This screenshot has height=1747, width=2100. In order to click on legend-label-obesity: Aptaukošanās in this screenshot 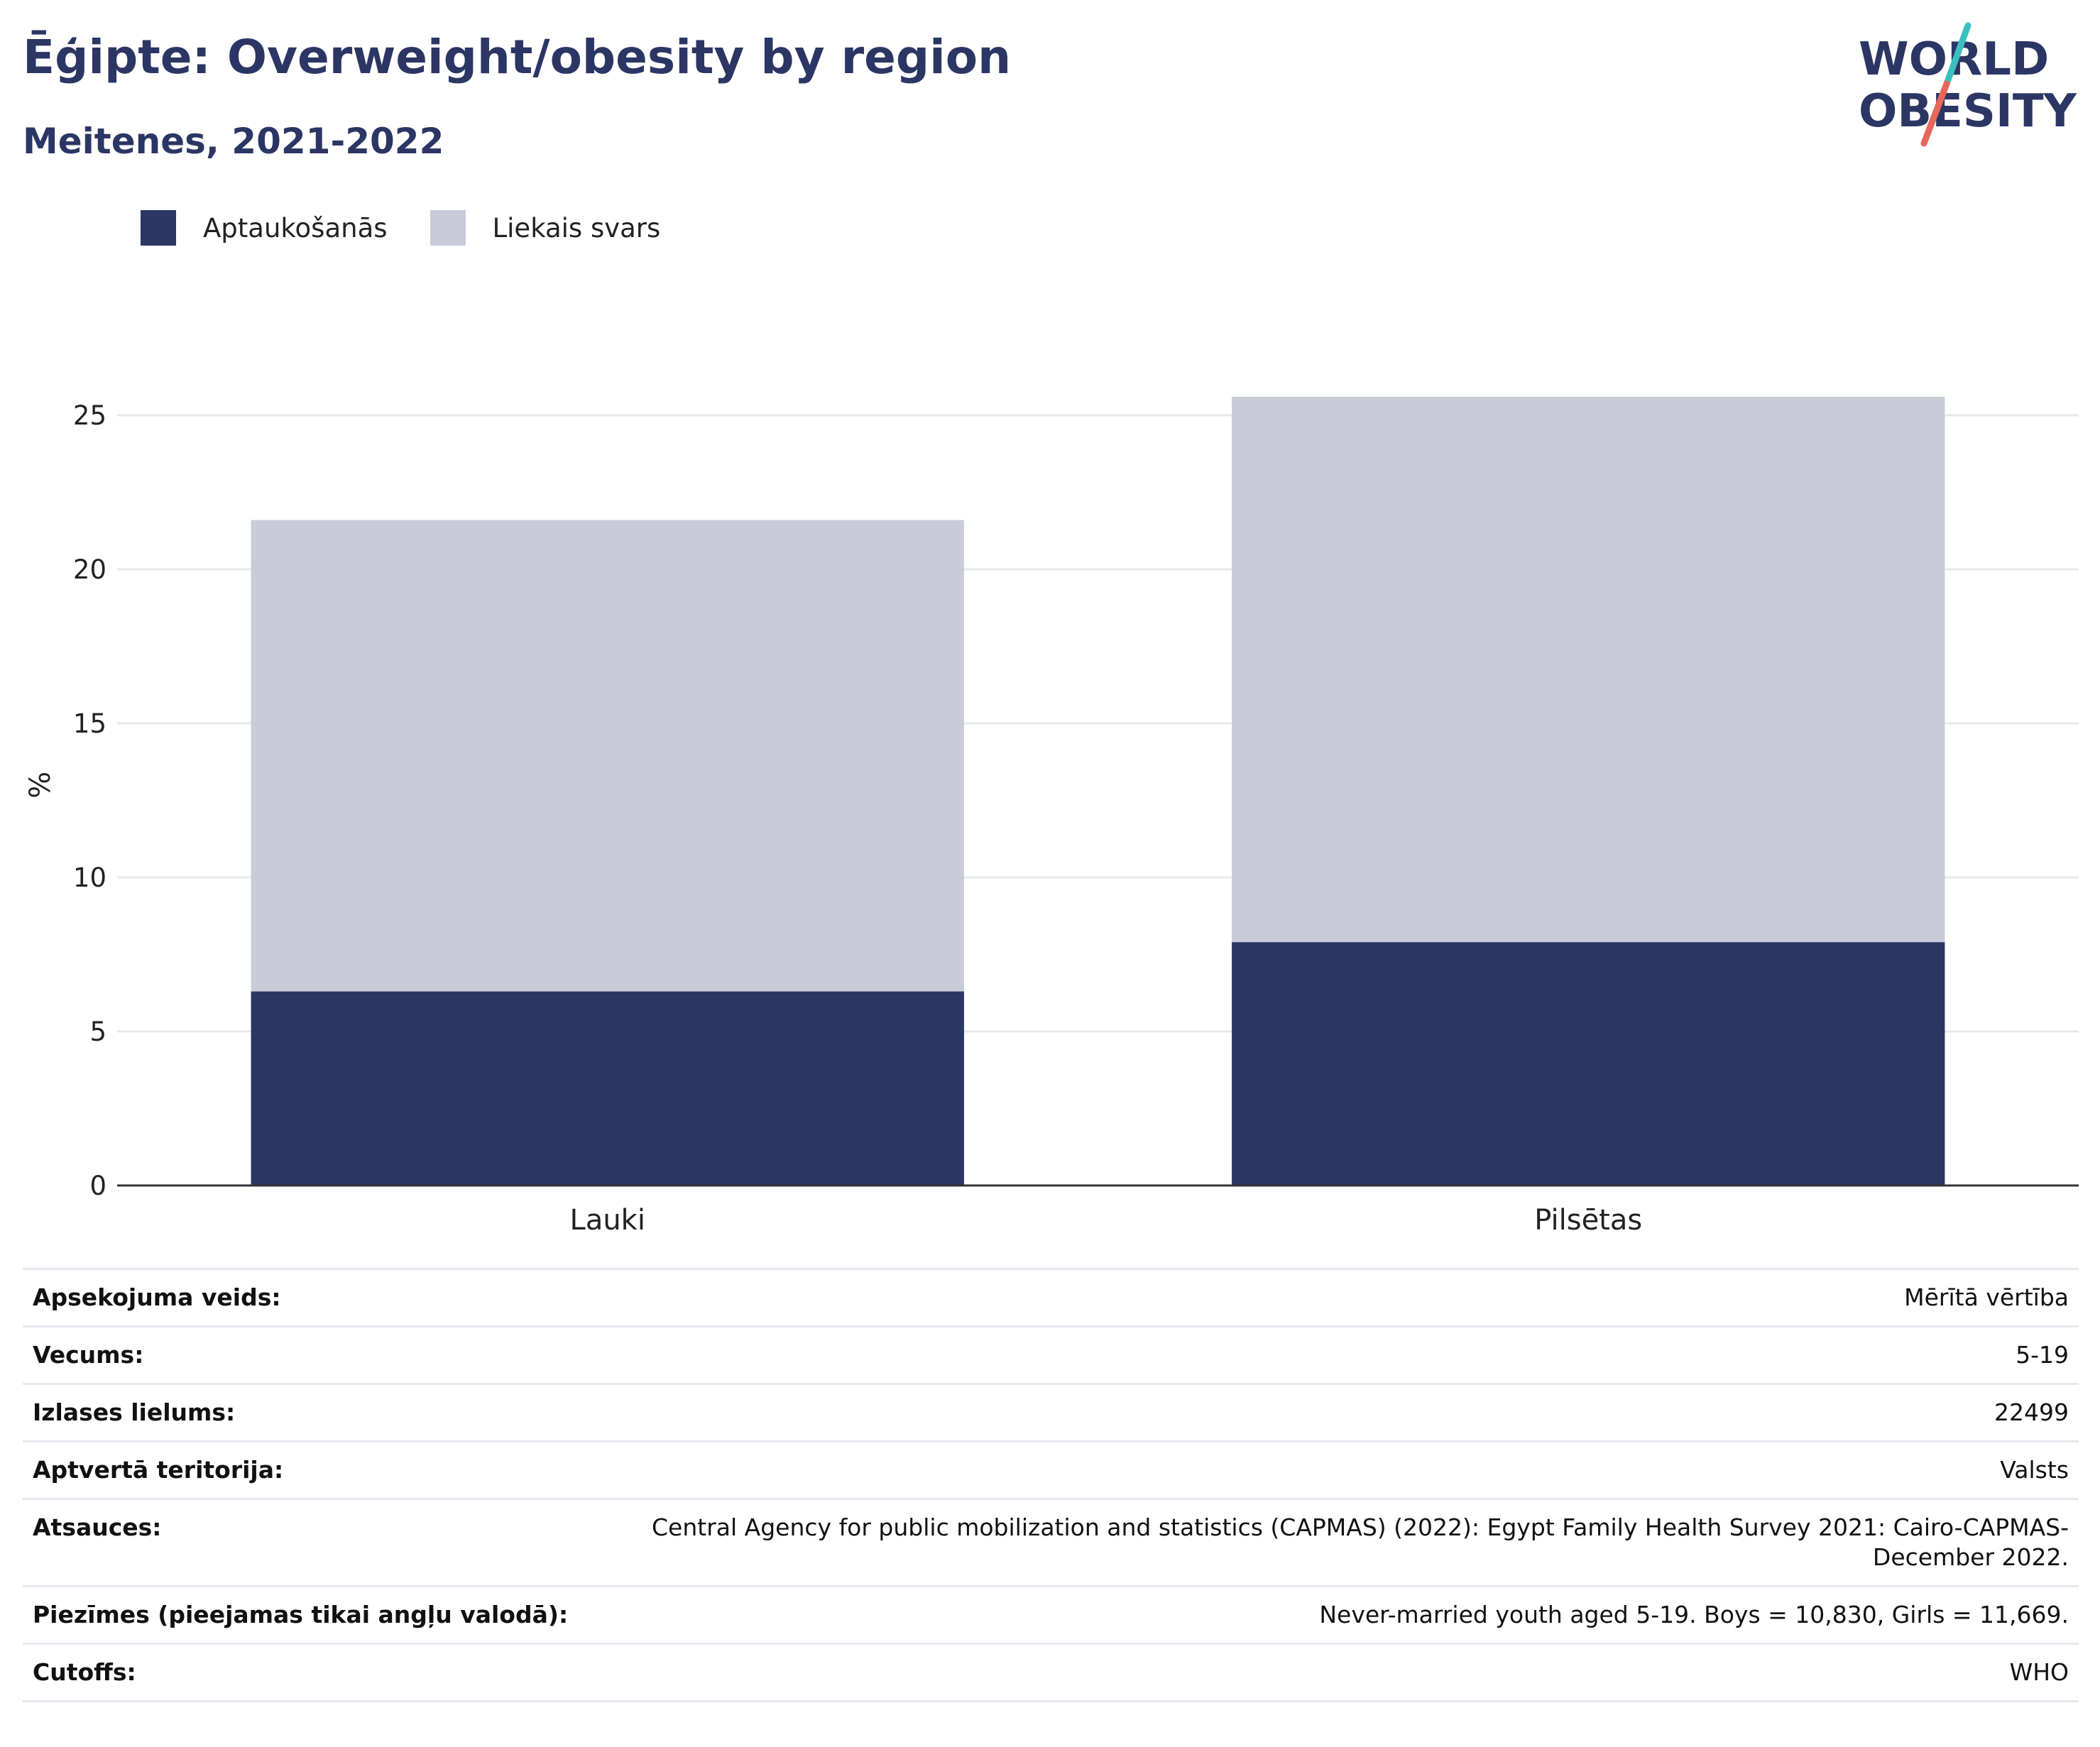, I will do `click(295, 227)`.